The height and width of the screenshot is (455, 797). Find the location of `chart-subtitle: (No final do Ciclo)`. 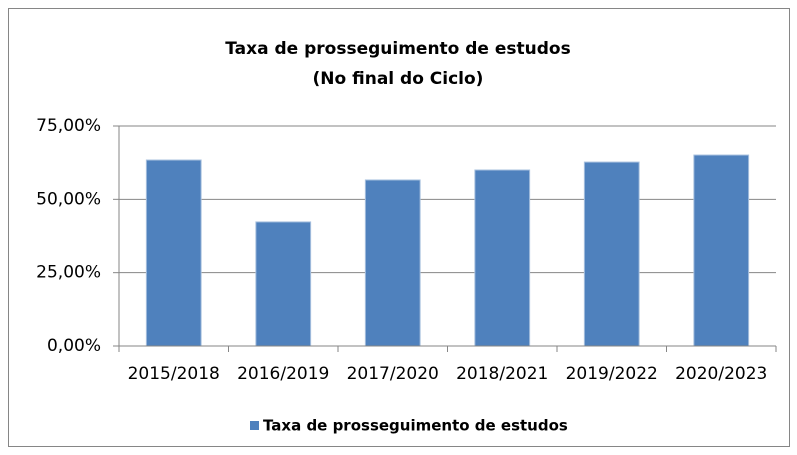

chart-subtitle: (No final do Ciclo) is located at coordinates (398, 79).